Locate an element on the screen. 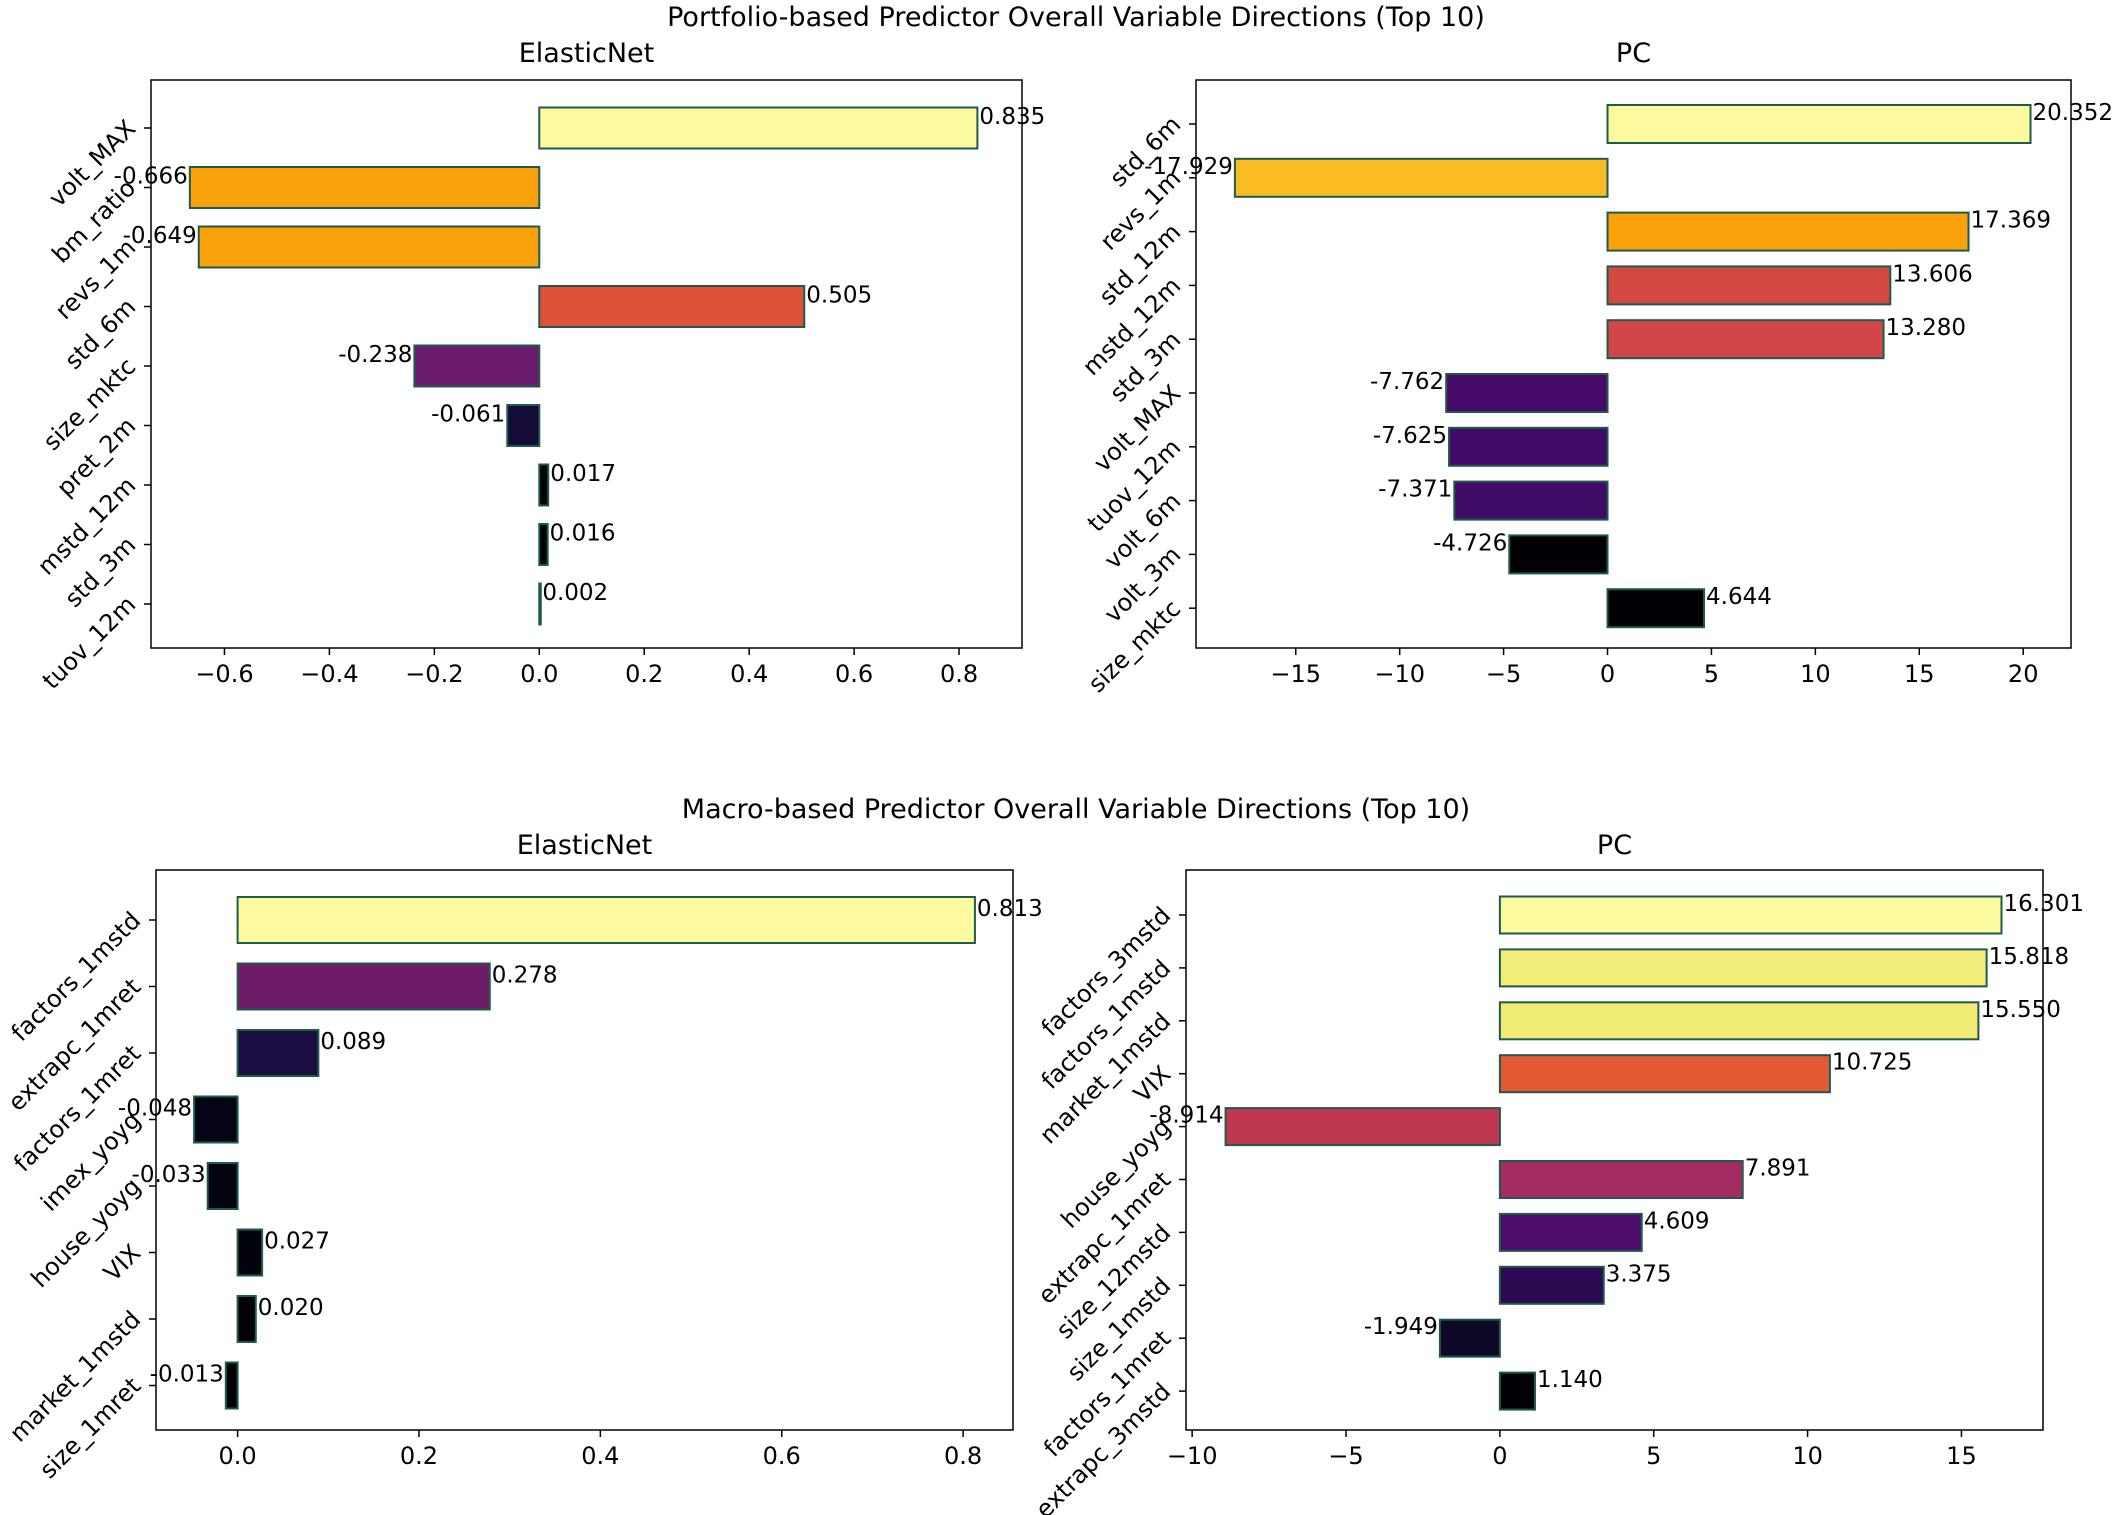 This screenshot has width=2118, height=1515. bar-value-label: 0.027 is located at coordinates (297, 1242).